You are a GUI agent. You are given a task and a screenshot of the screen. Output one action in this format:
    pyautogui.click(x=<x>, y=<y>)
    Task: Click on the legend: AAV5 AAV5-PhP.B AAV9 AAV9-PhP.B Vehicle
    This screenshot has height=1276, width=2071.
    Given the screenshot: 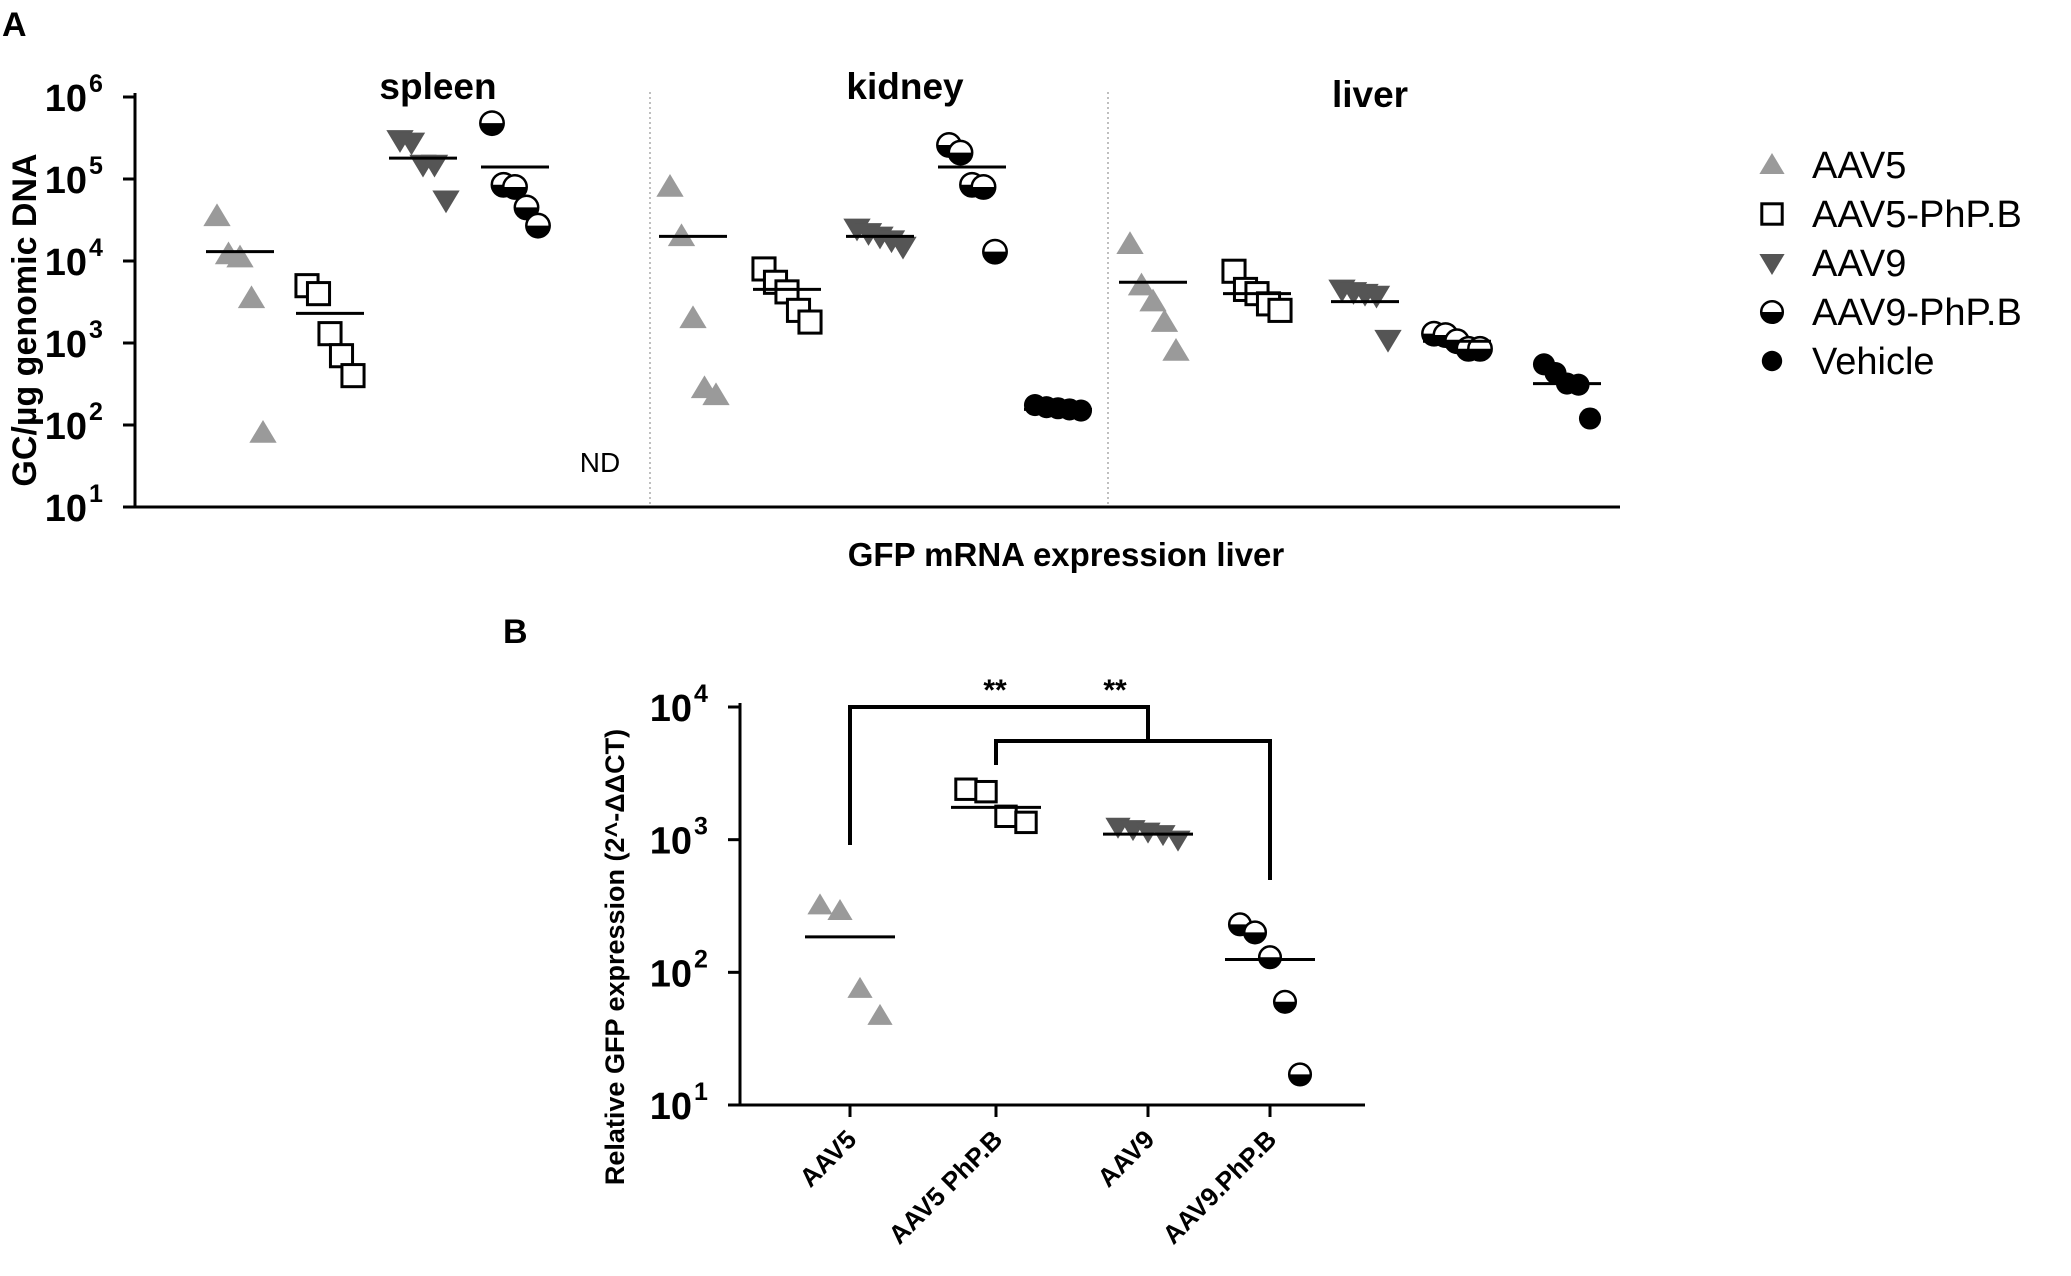 What is the action you would take?
    pyautogui.click(x=1890, y=264)
    